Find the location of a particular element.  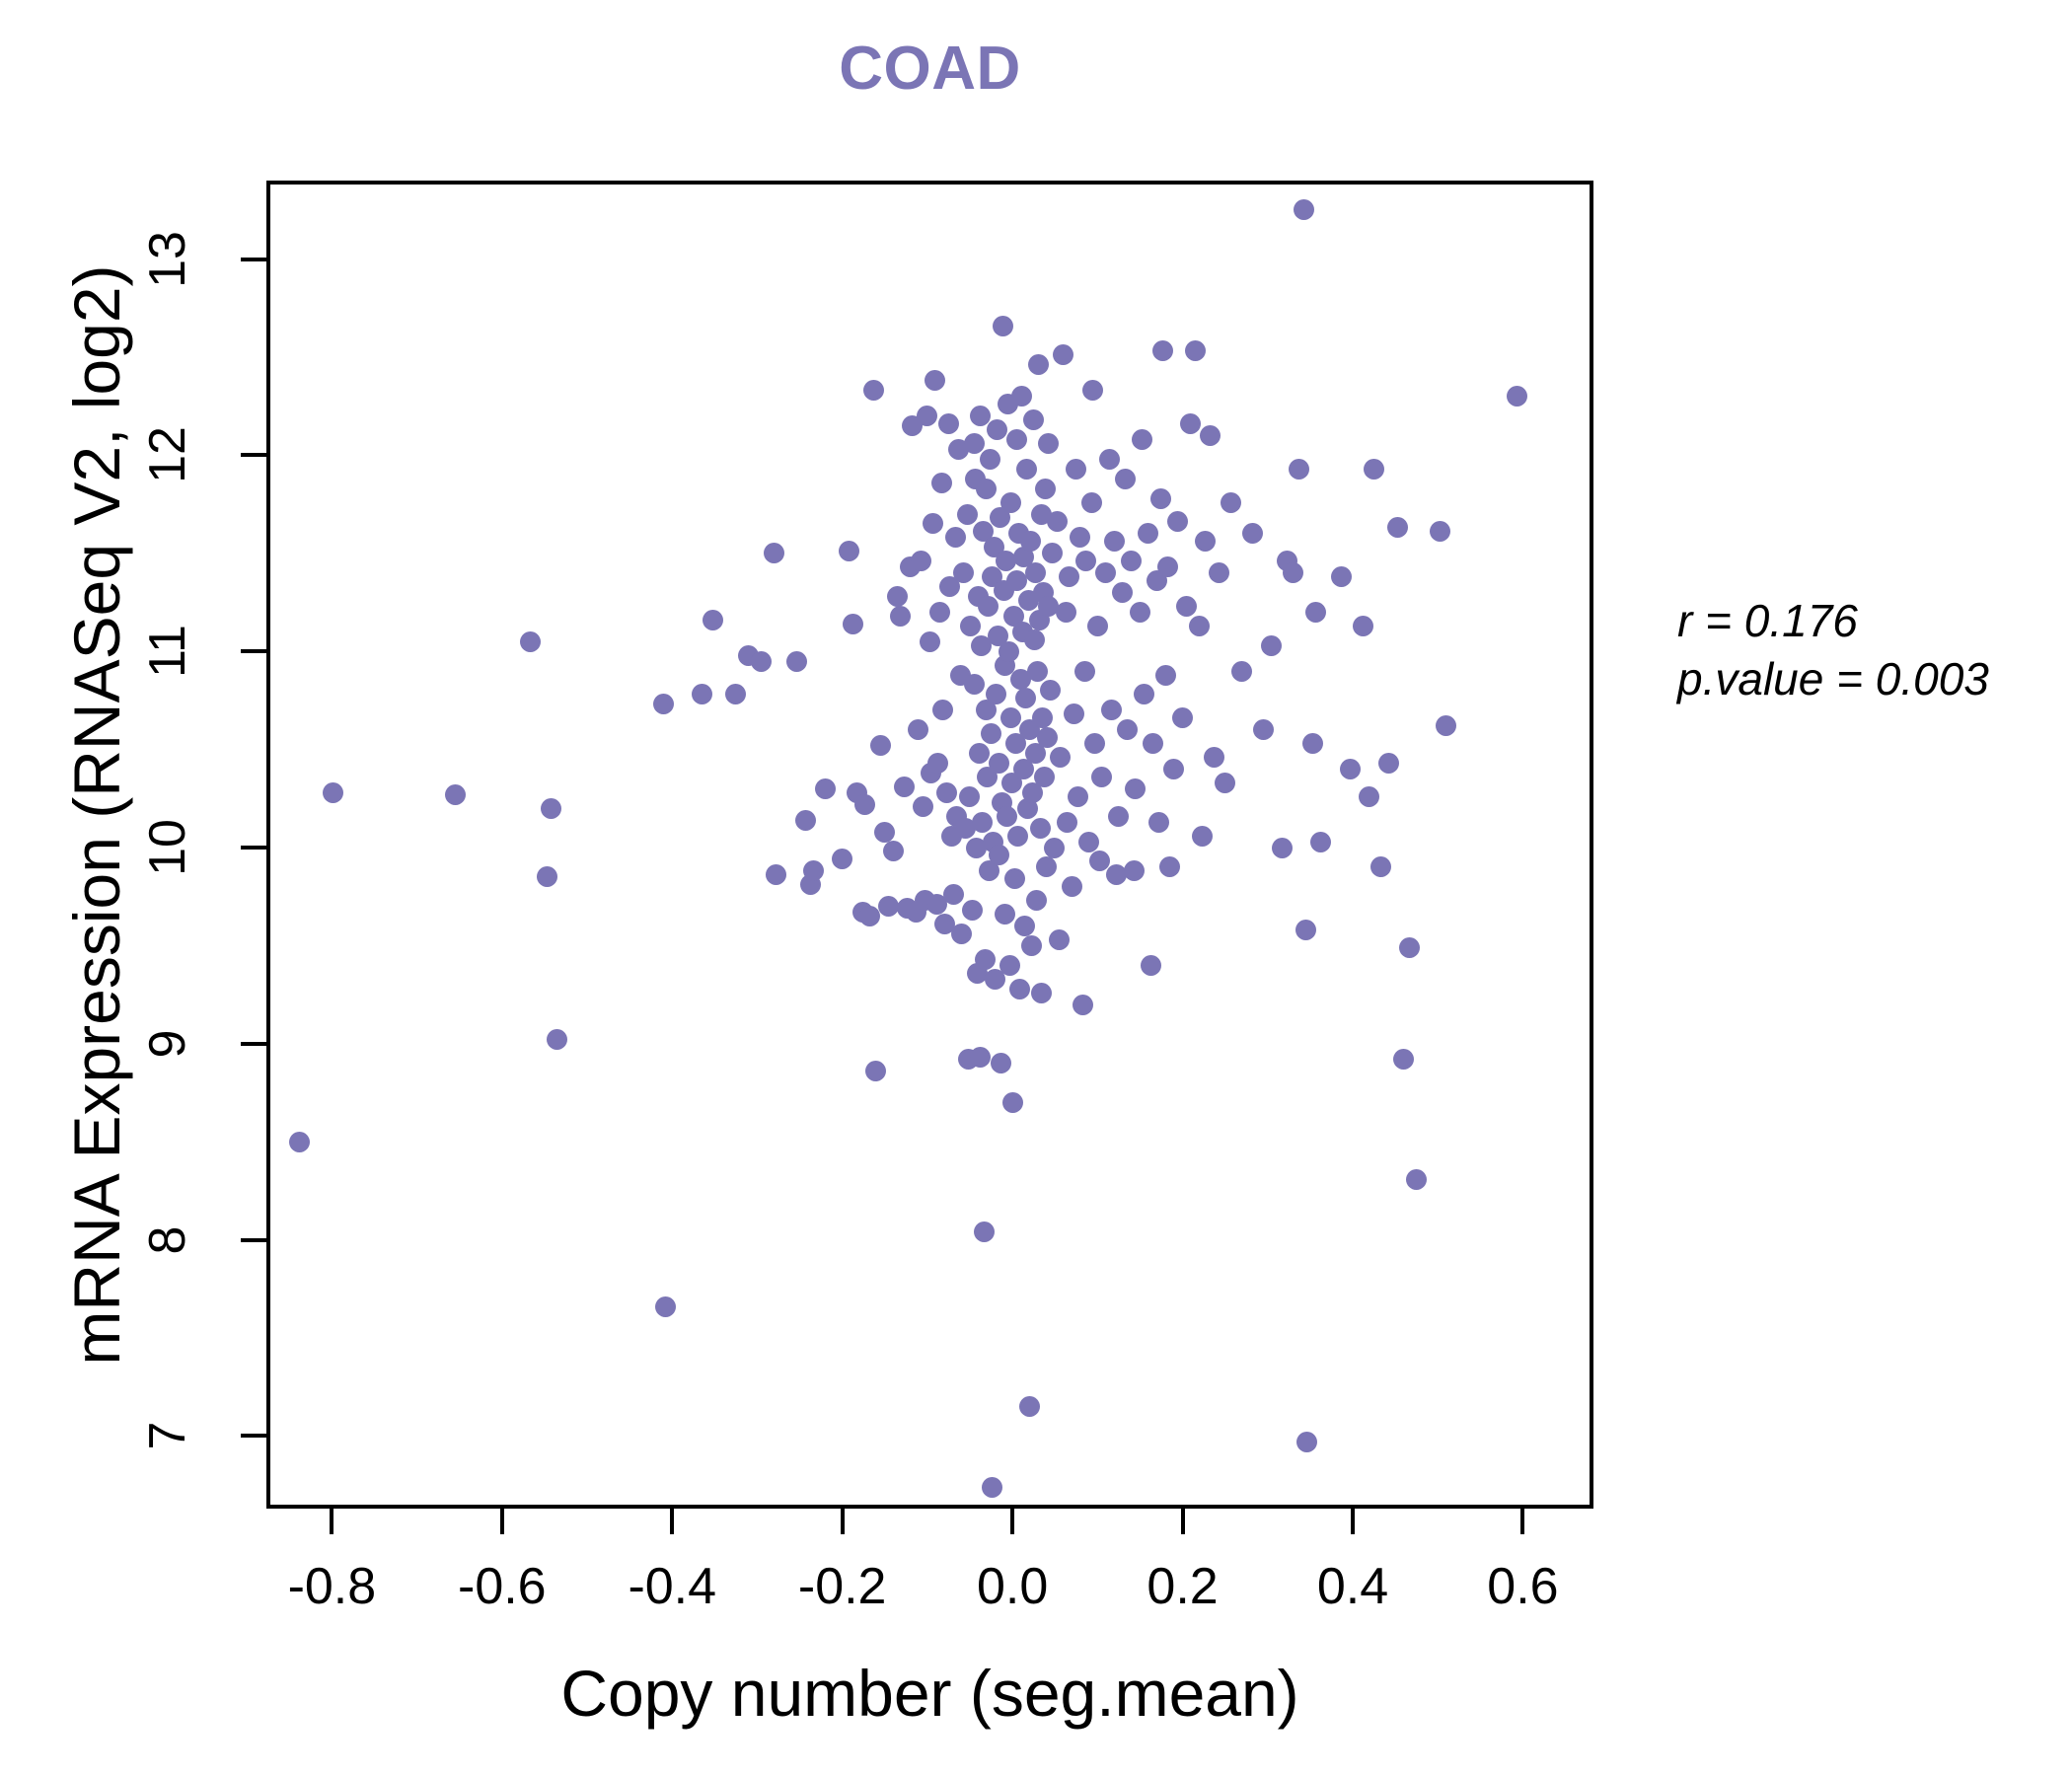

x-tick-label: -0.4 is located at coordinates (673, 1587).